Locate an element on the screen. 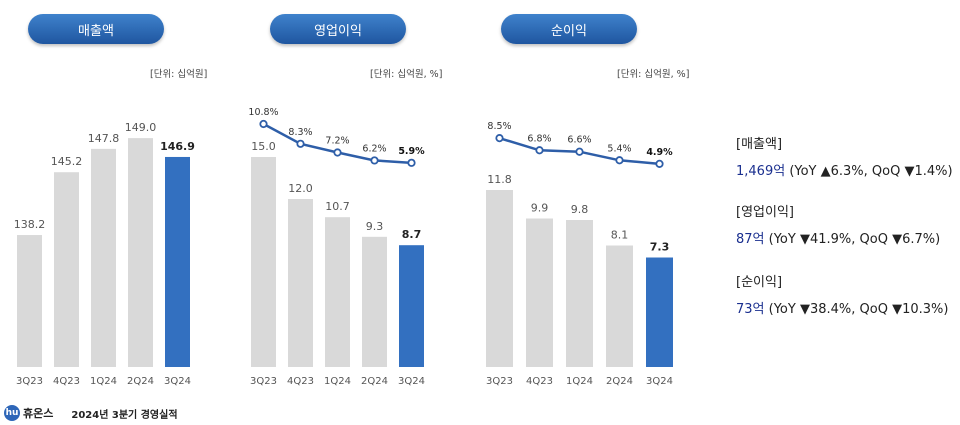 This screenshot has height=425, width=960. net-income-value-label: 11.8 is located at coordinates (499, 179).